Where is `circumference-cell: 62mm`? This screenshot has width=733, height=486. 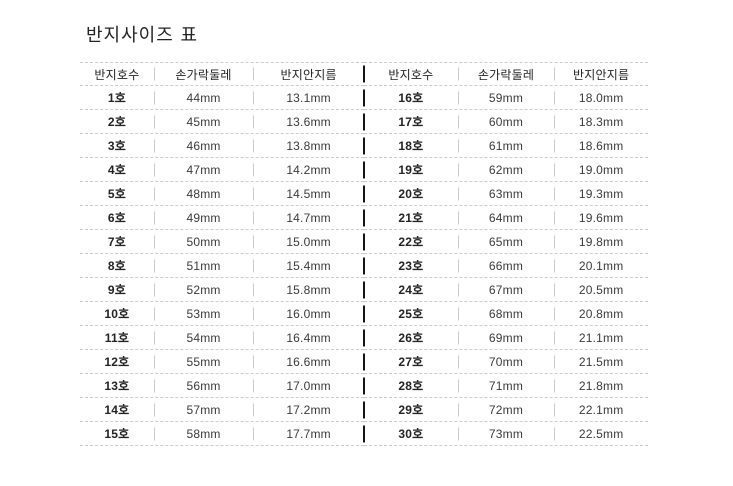 circumference-cell: 62mm is located at coordinates (506, 169).